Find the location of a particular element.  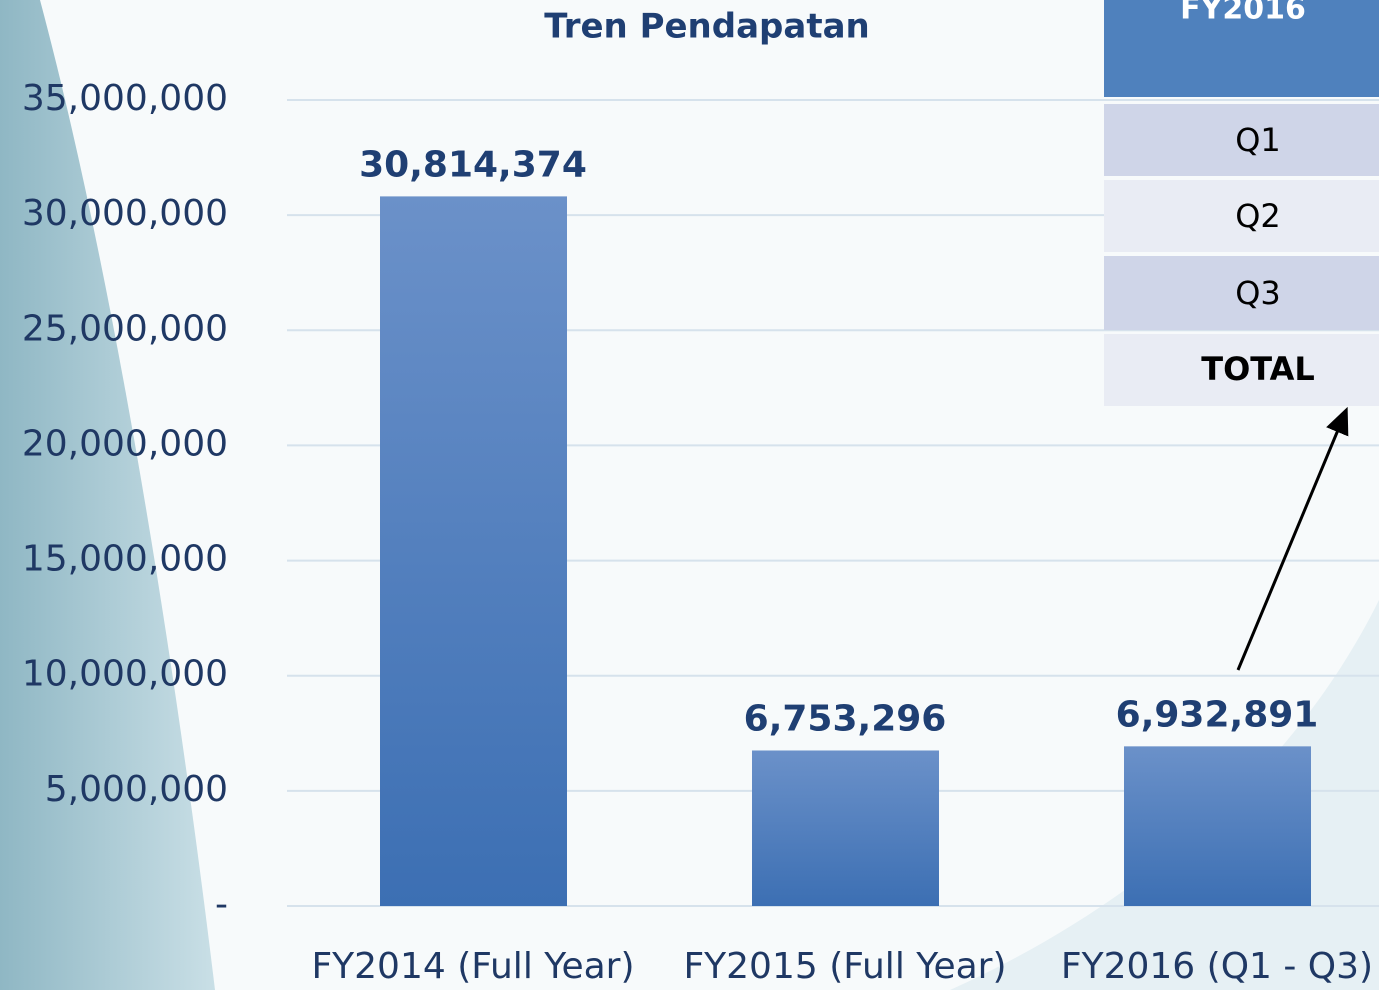

x-tick-label: FY2014 (Full Year) is located at coordinates (472, 966).